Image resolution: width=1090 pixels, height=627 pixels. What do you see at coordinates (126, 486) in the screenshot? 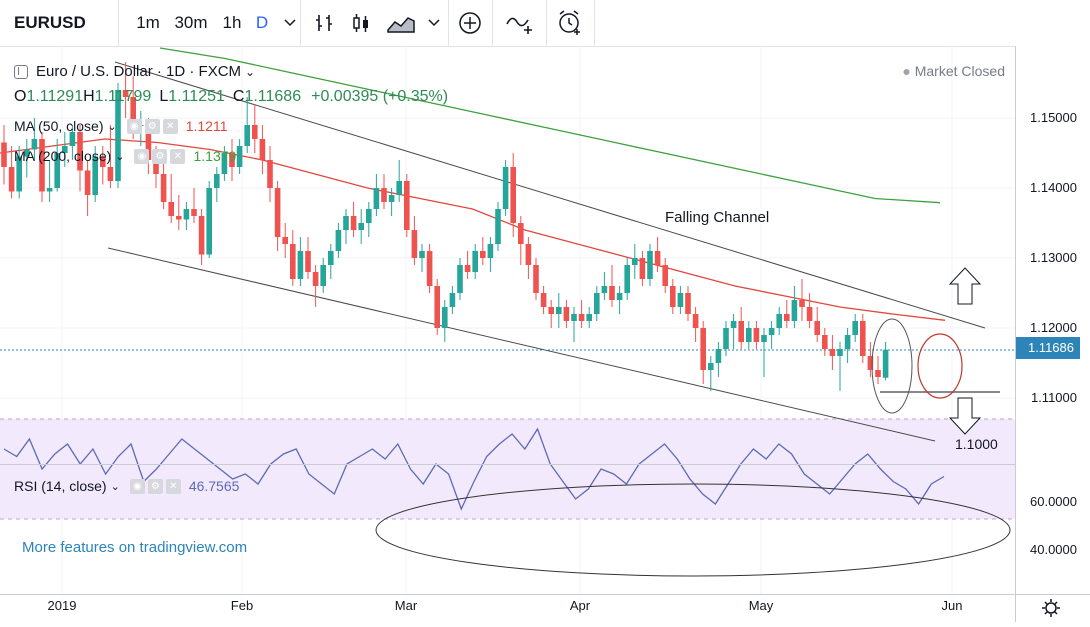
I see `rsi-legend: RSI (14, close) ⌄ ◉ ⚙ ✕ 46.7565` at bounding box center [126, 486].